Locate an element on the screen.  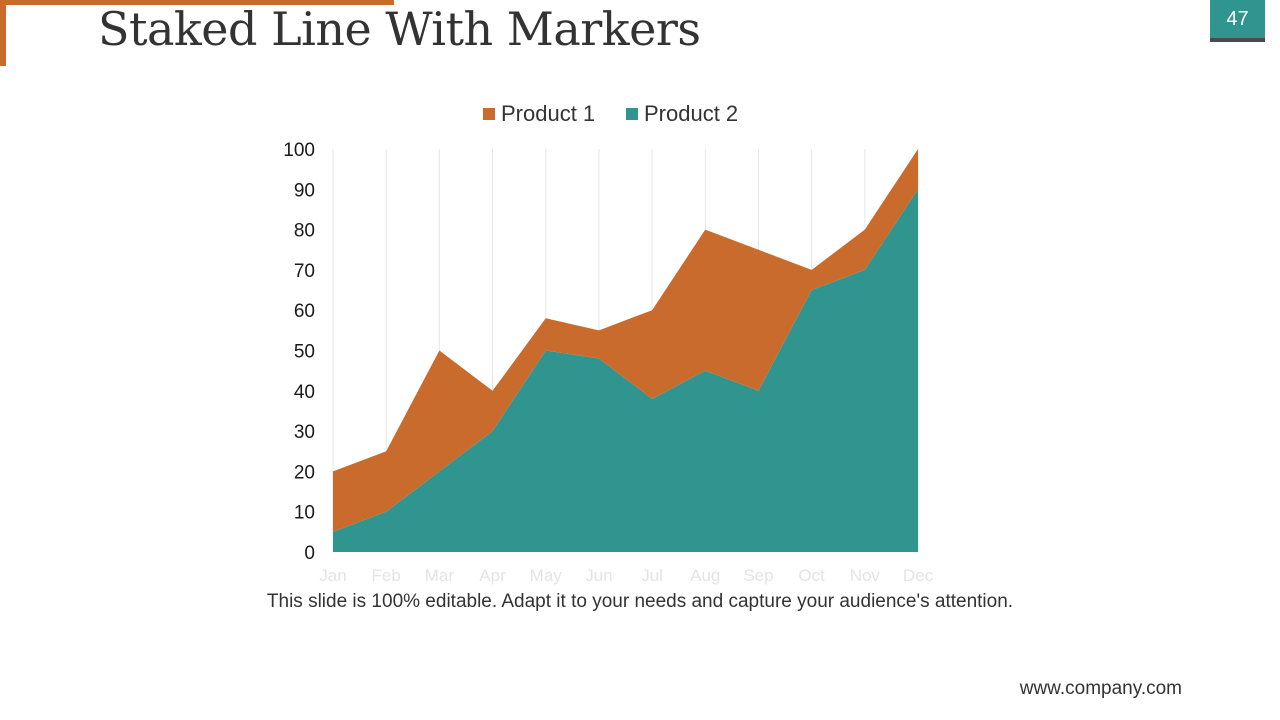
y-tick-label-70: 70 is located at coordinates (304, 271).